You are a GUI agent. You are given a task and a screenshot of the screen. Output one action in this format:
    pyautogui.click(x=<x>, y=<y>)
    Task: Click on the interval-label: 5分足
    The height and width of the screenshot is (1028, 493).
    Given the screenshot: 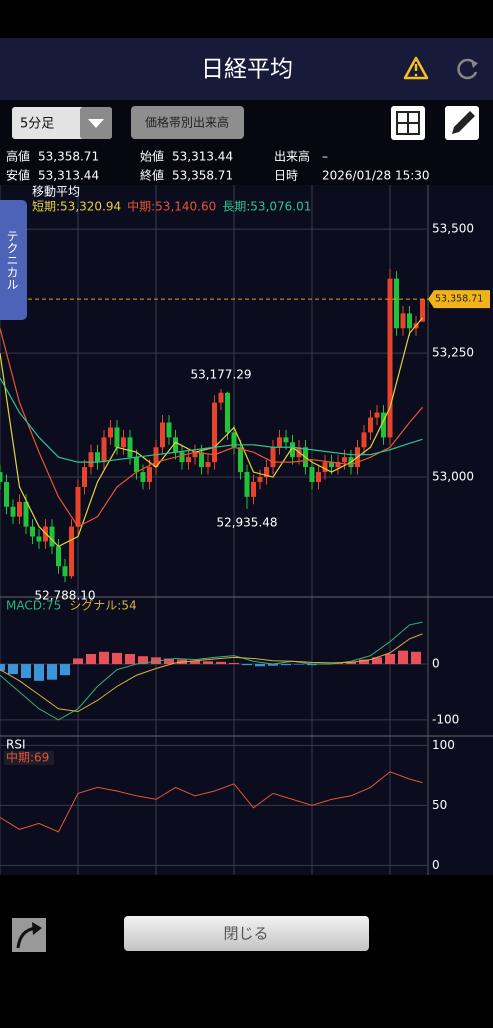 What is the action you would take?
    pyautogui.click(x=37, y=124)
    